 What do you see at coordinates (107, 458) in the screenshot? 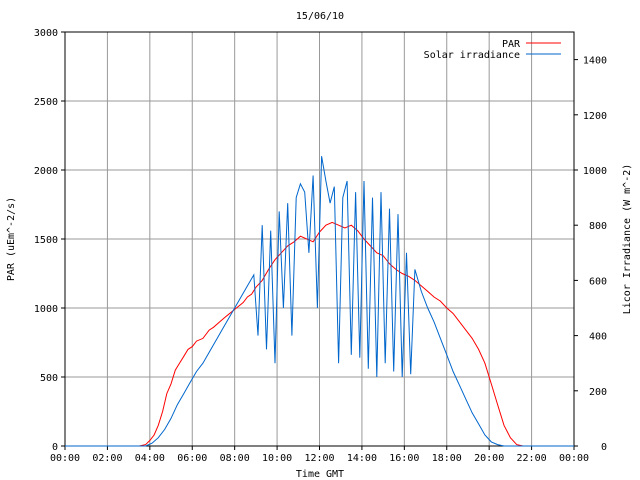
I see `x-tick-label: 02:00` at bounding box center [107, 458].